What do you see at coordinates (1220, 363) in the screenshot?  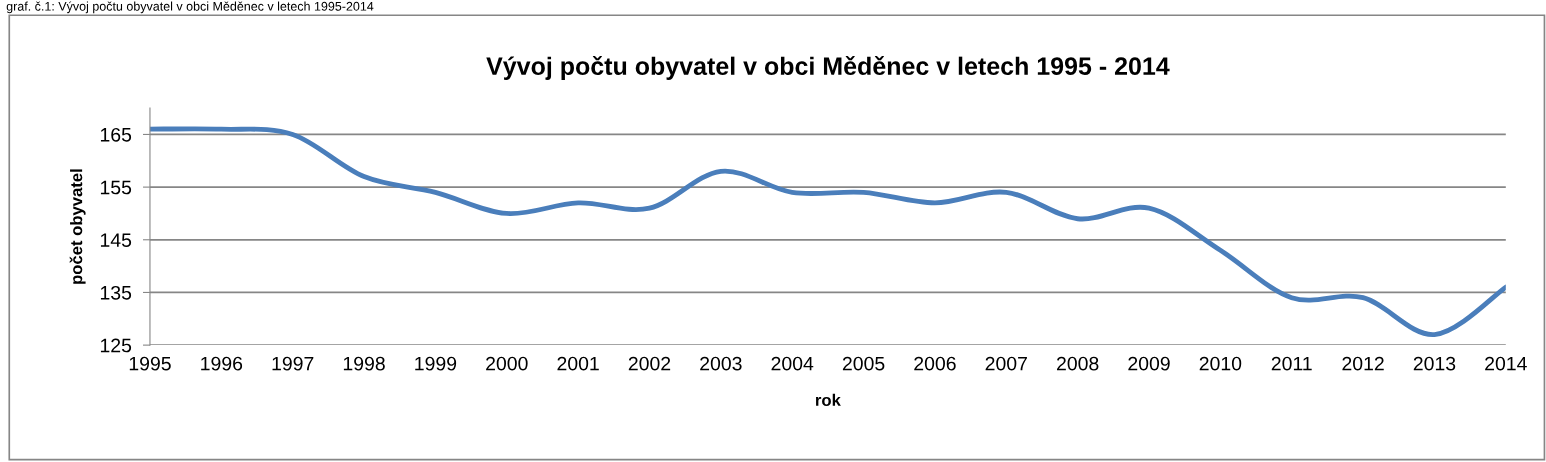 I see `x-tick-label: 2010` at bounding box center [1220, 363].